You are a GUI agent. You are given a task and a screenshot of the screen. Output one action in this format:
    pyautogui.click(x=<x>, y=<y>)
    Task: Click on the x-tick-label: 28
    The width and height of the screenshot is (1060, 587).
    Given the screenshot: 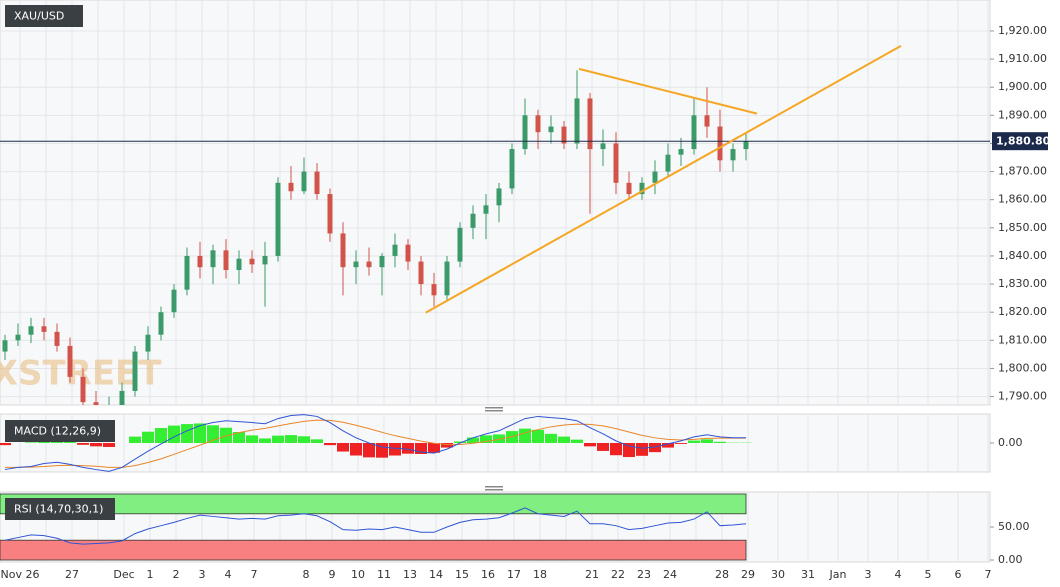 What is the action you would take?
    pyautogui.click(x=722, y=574)
    